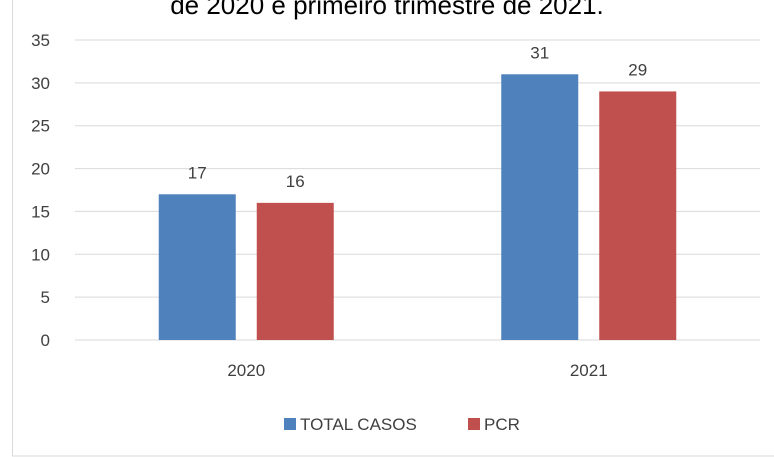  Describe the element at coordinates (40, 169) in the screenshot. I see `y-tick-label: 20` at that location.